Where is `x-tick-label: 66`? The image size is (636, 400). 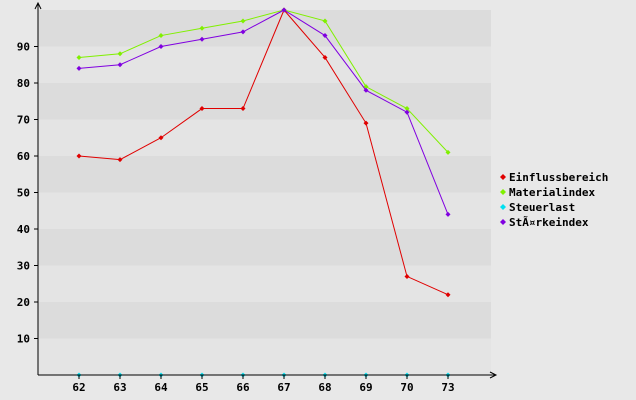 x-tick-label: 66 is located at coordinates (243, 387).